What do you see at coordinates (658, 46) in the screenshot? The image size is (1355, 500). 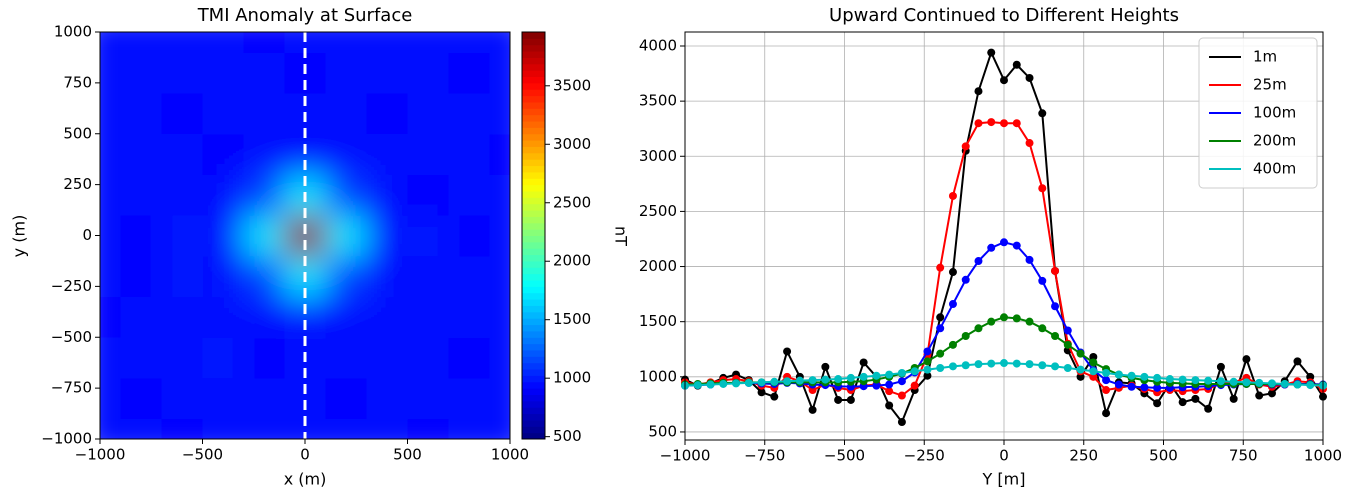 I see `y-tick-label: 4000` at bounding box center [658, 46].